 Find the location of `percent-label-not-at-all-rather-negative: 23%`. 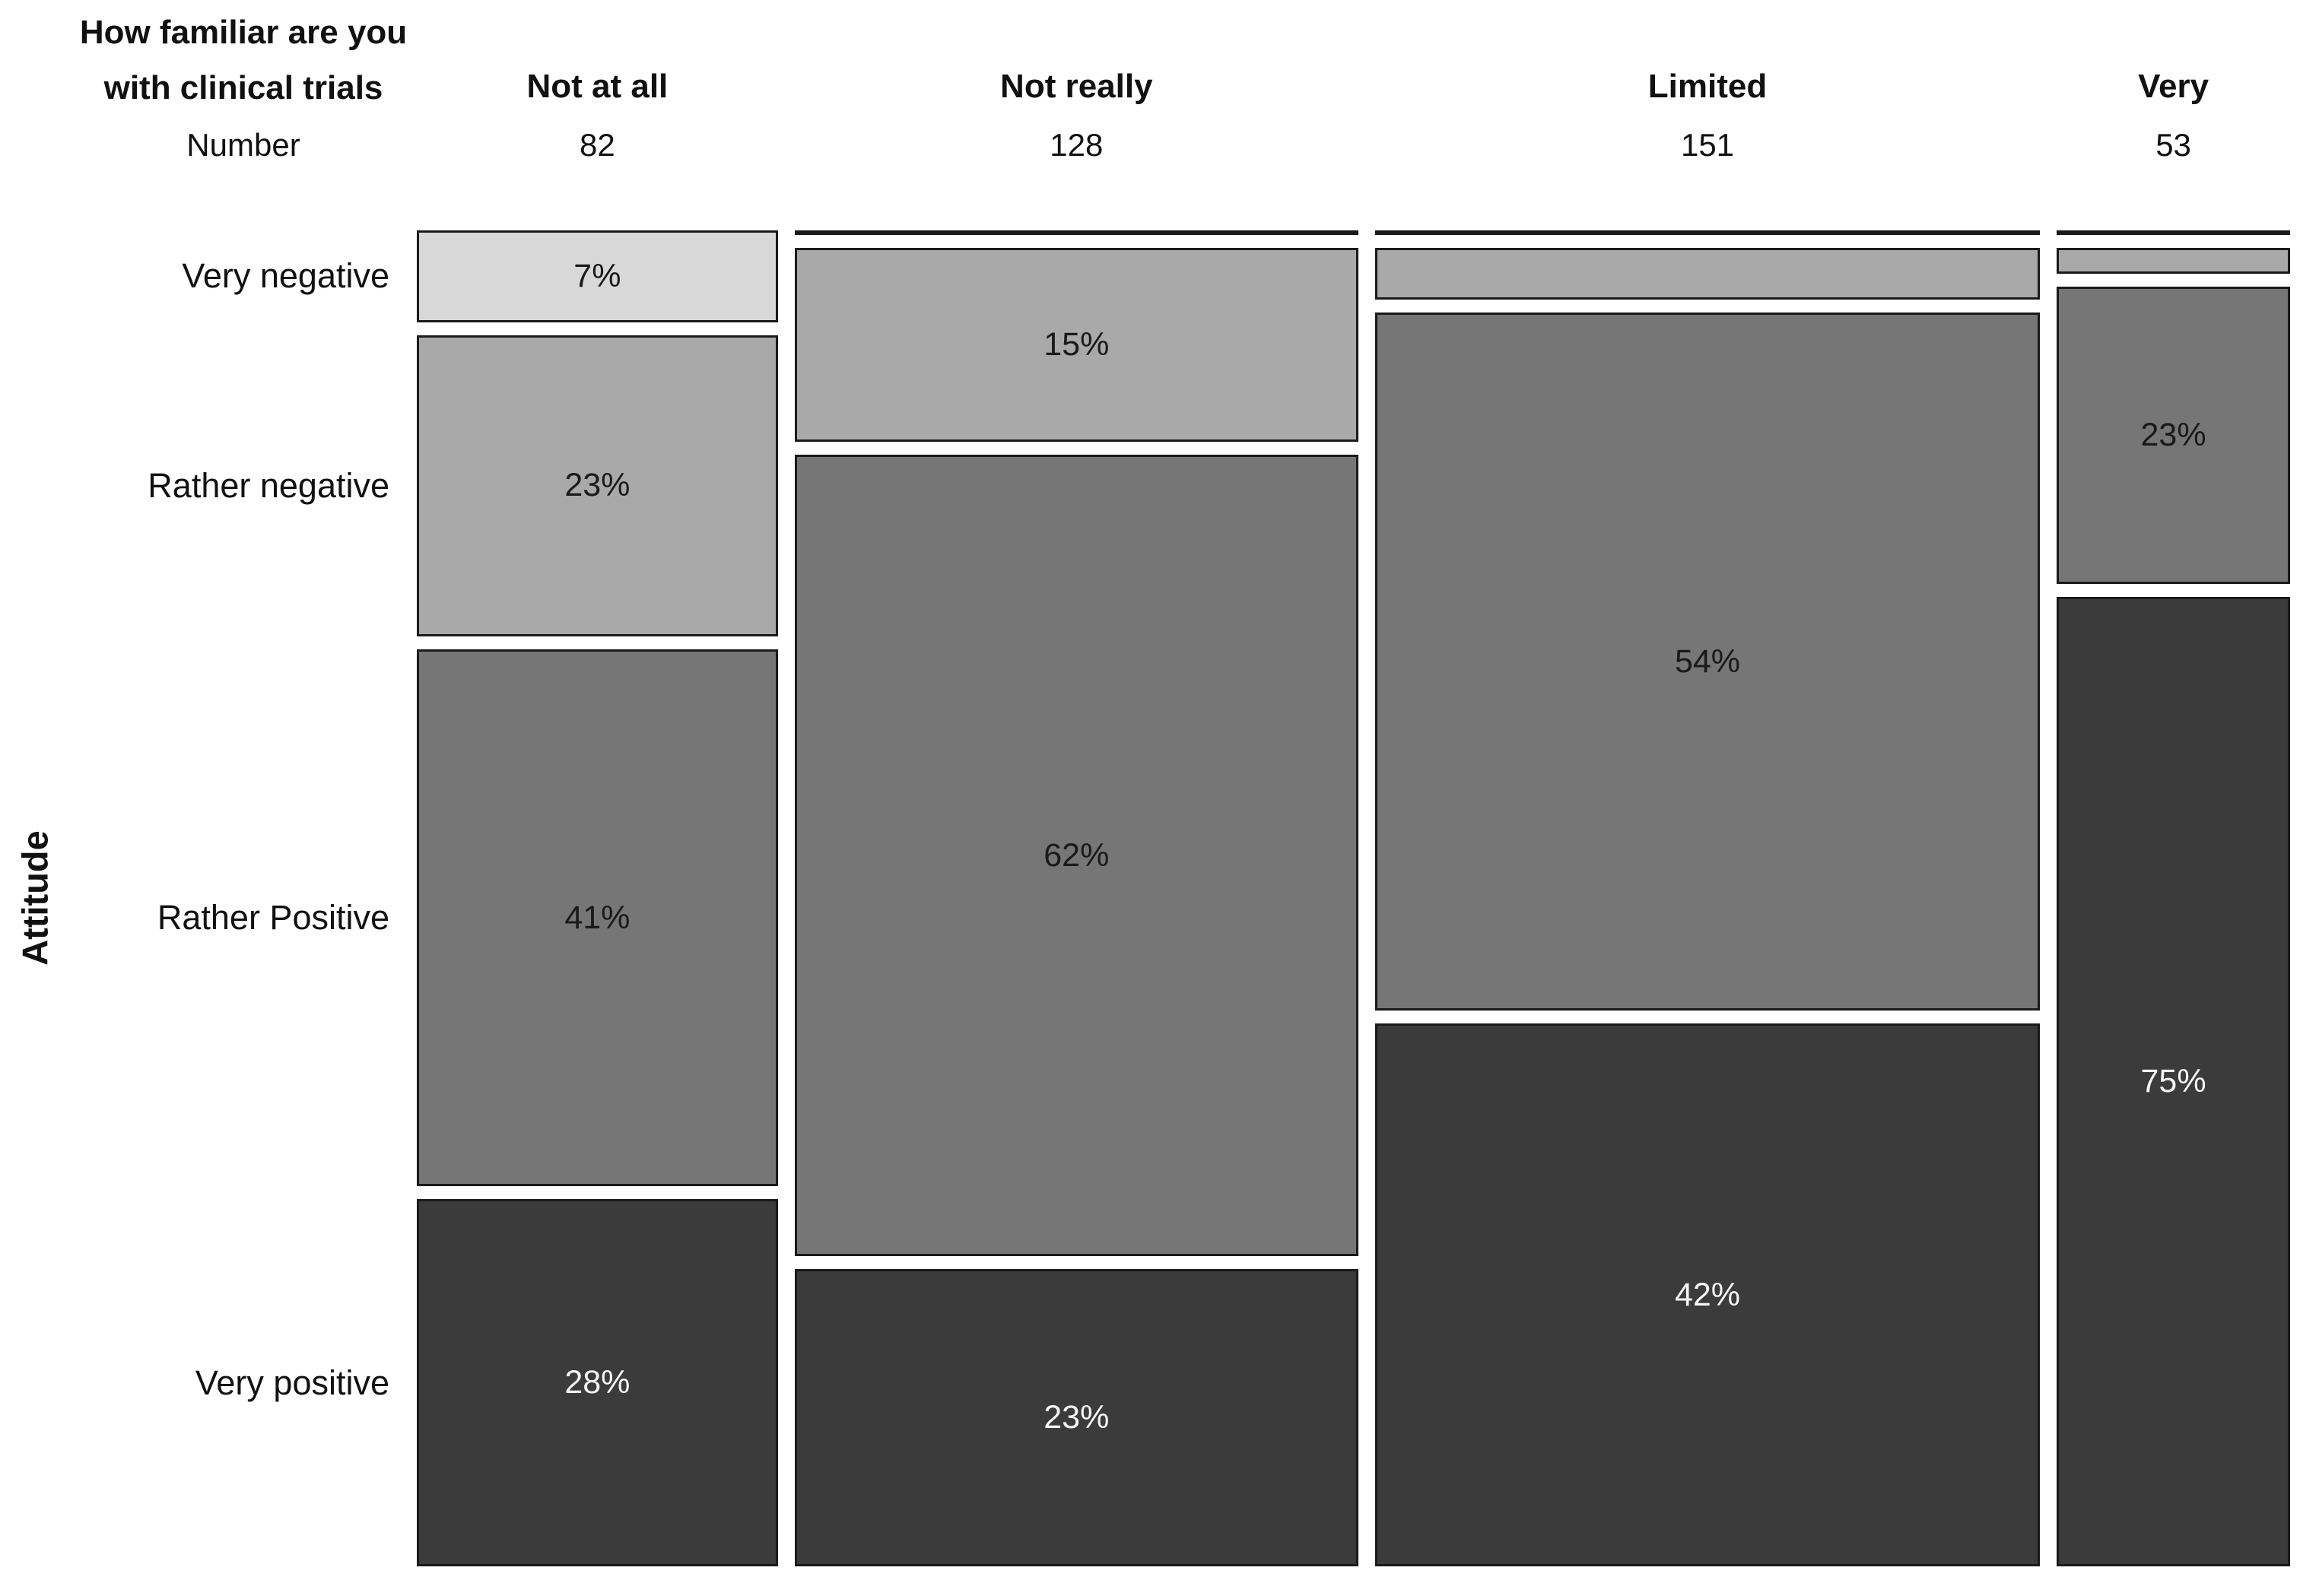

percent-label-not-at-all-rather-negative: 23% is located at coordinates (597, 486).